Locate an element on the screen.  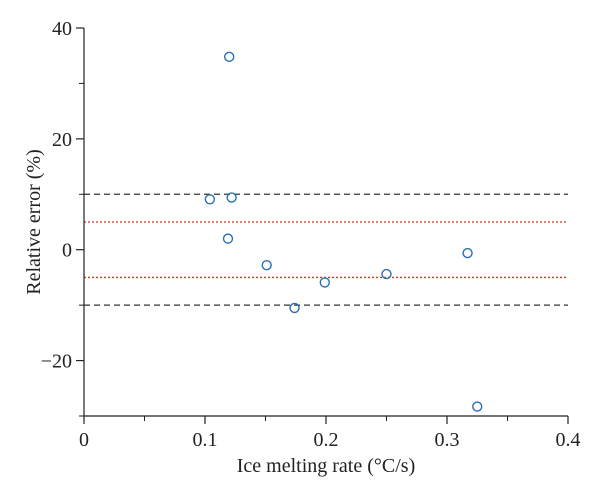
x-tick-label: 0.4 is located at coordinates (568, 440).